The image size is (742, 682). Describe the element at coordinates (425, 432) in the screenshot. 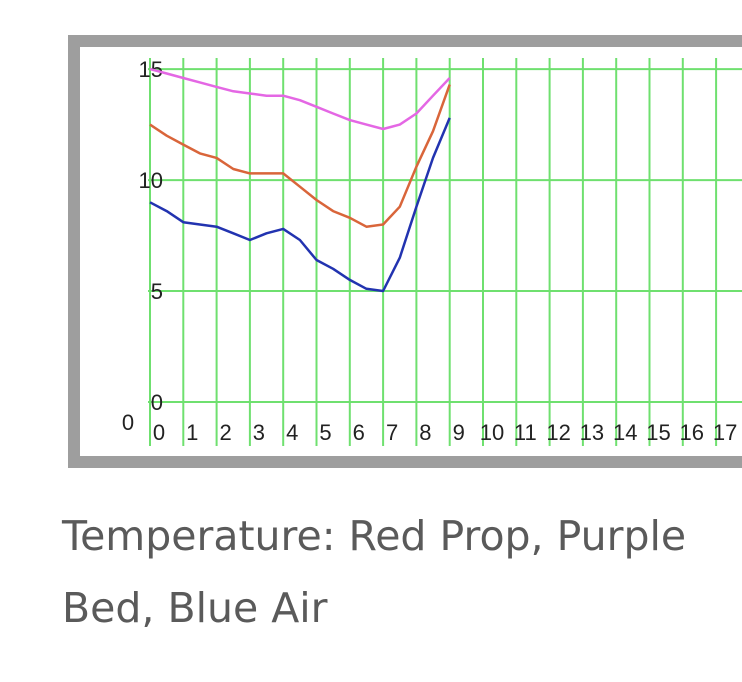

I see `x-tick-label: 8` at that location.